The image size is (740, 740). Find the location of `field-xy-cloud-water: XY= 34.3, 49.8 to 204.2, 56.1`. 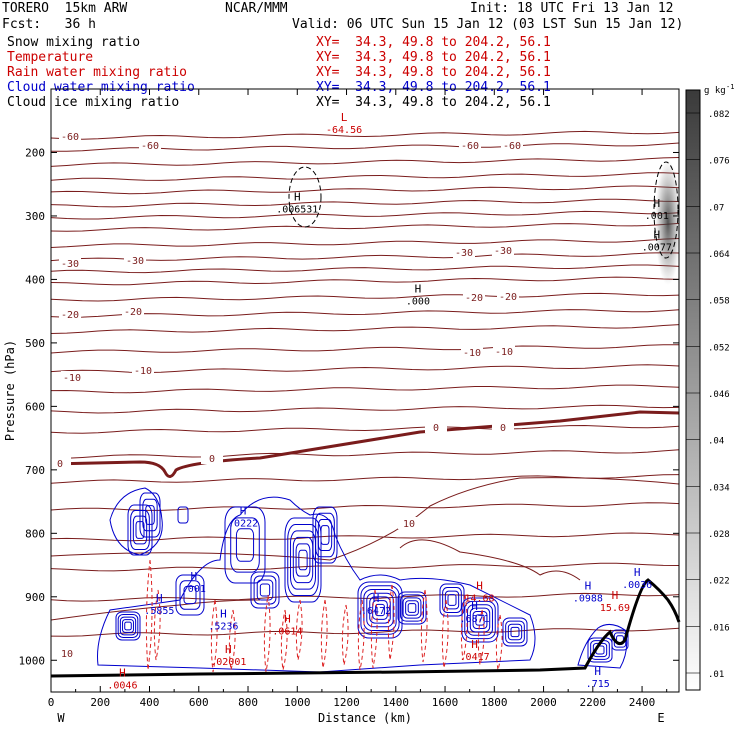

field-xy-cloud-water: XY= 34.3, 49.8 to 204.2, 56.1 is located at coordinates (433, 87).